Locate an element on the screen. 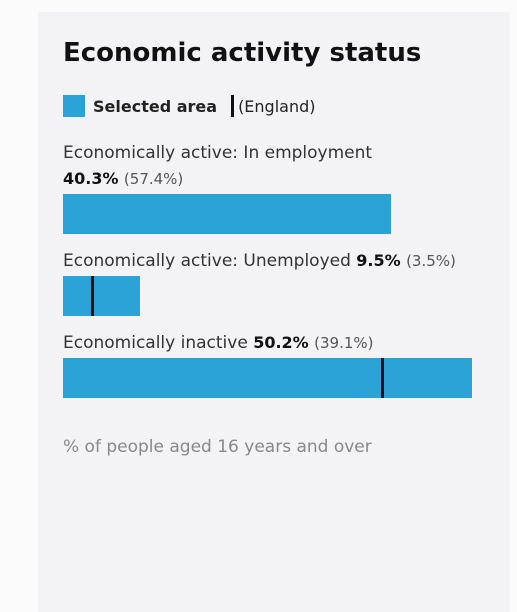  chart-title: Economic activity status is located at coordinates (242, 53).